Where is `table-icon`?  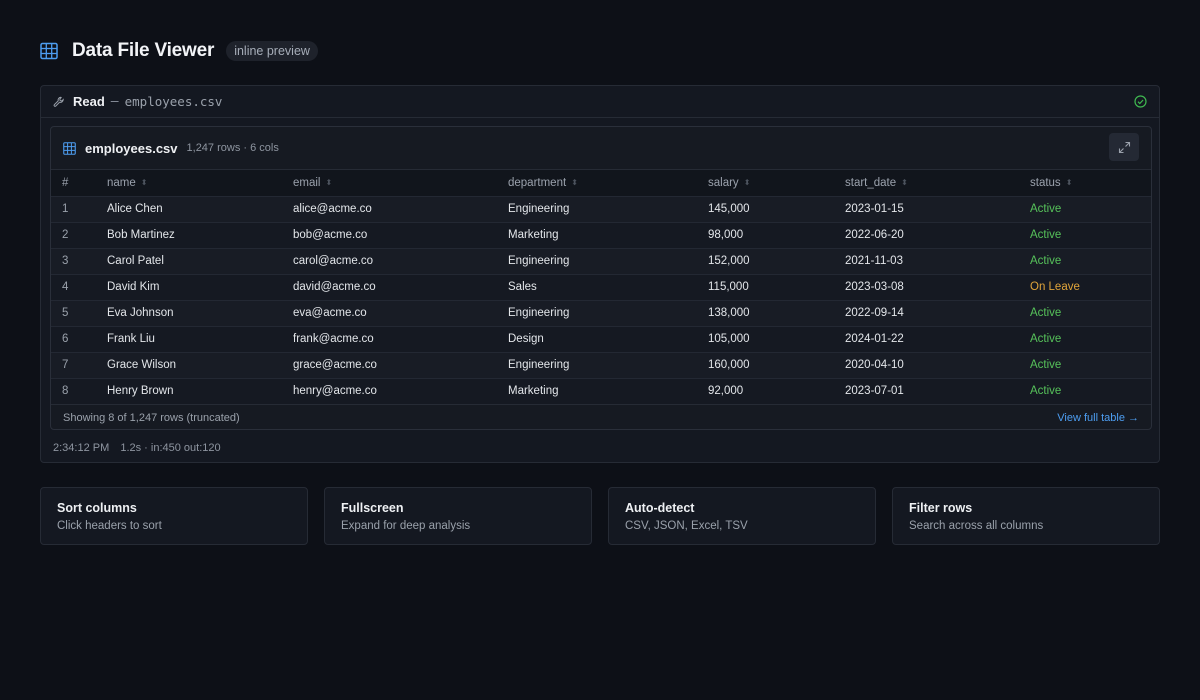
table-icon is located at coordinates (69, 148).